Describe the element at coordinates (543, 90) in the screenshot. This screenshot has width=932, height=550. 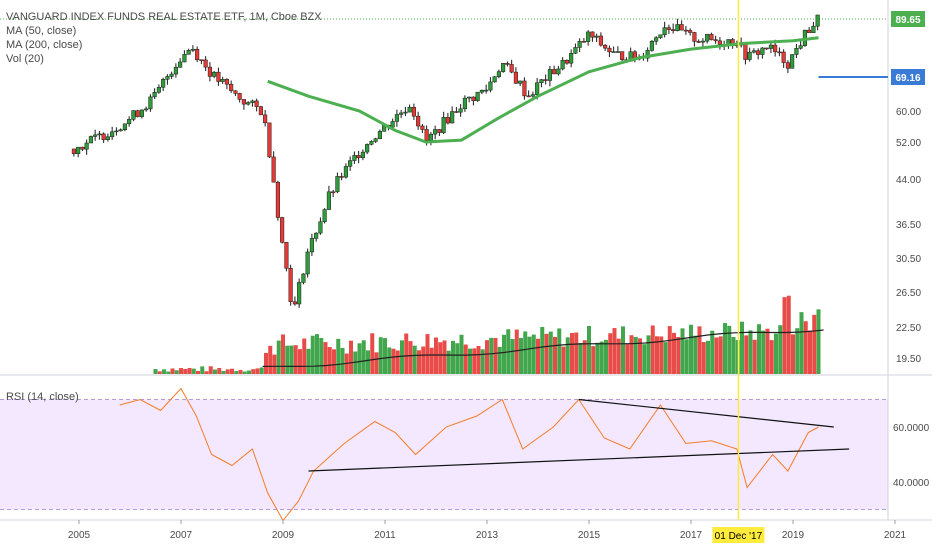
I see `ma-50-line` at that location.